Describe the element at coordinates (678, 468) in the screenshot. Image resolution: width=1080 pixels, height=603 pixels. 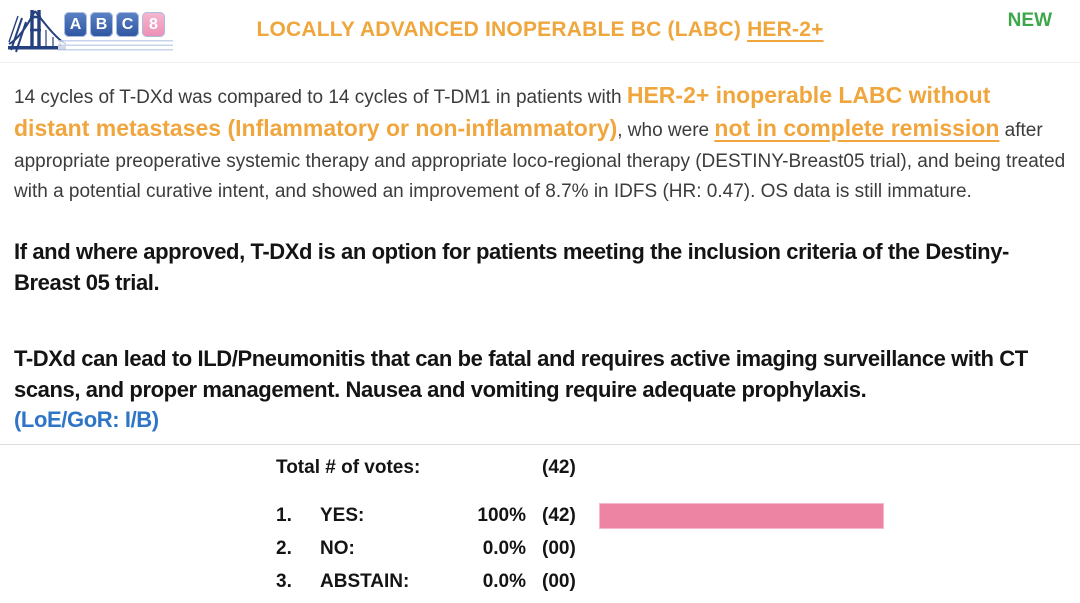
I see `total-votes-row: Total # of votes: (42)` at that location.